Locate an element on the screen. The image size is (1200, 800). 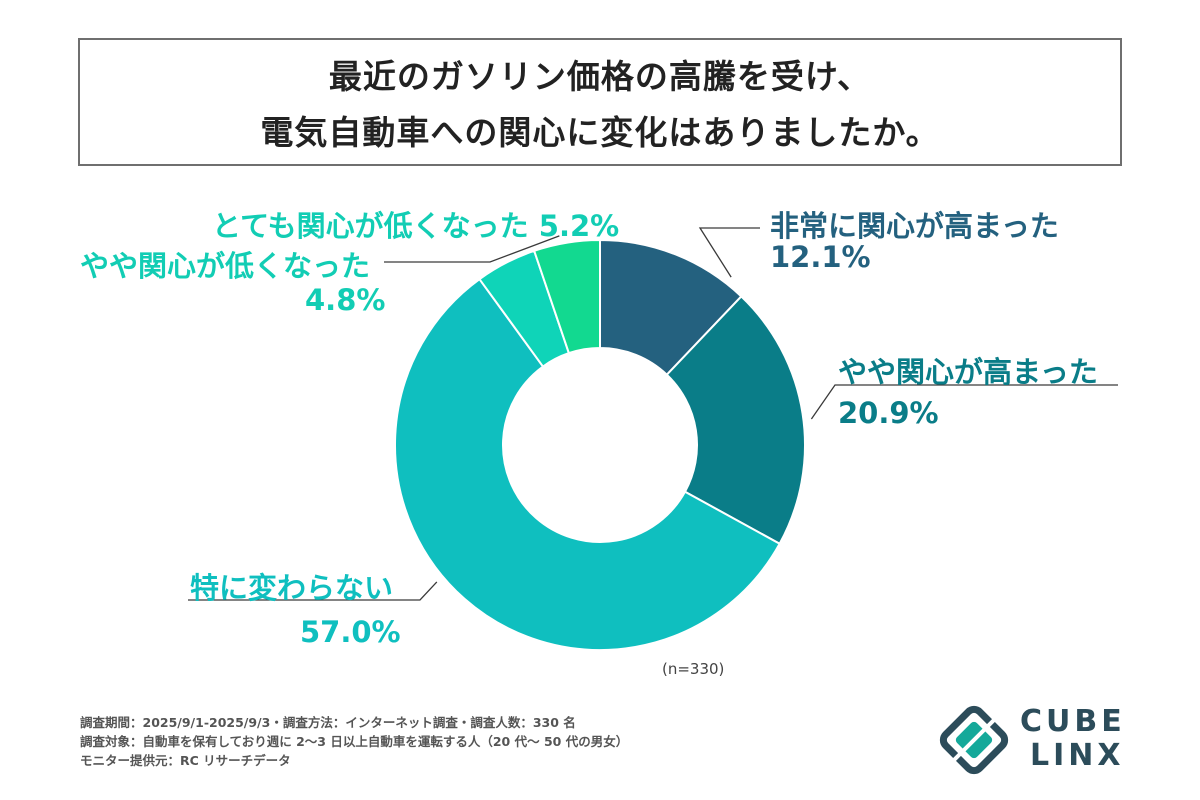
logo-stripe is located at coordinates (974, 740).